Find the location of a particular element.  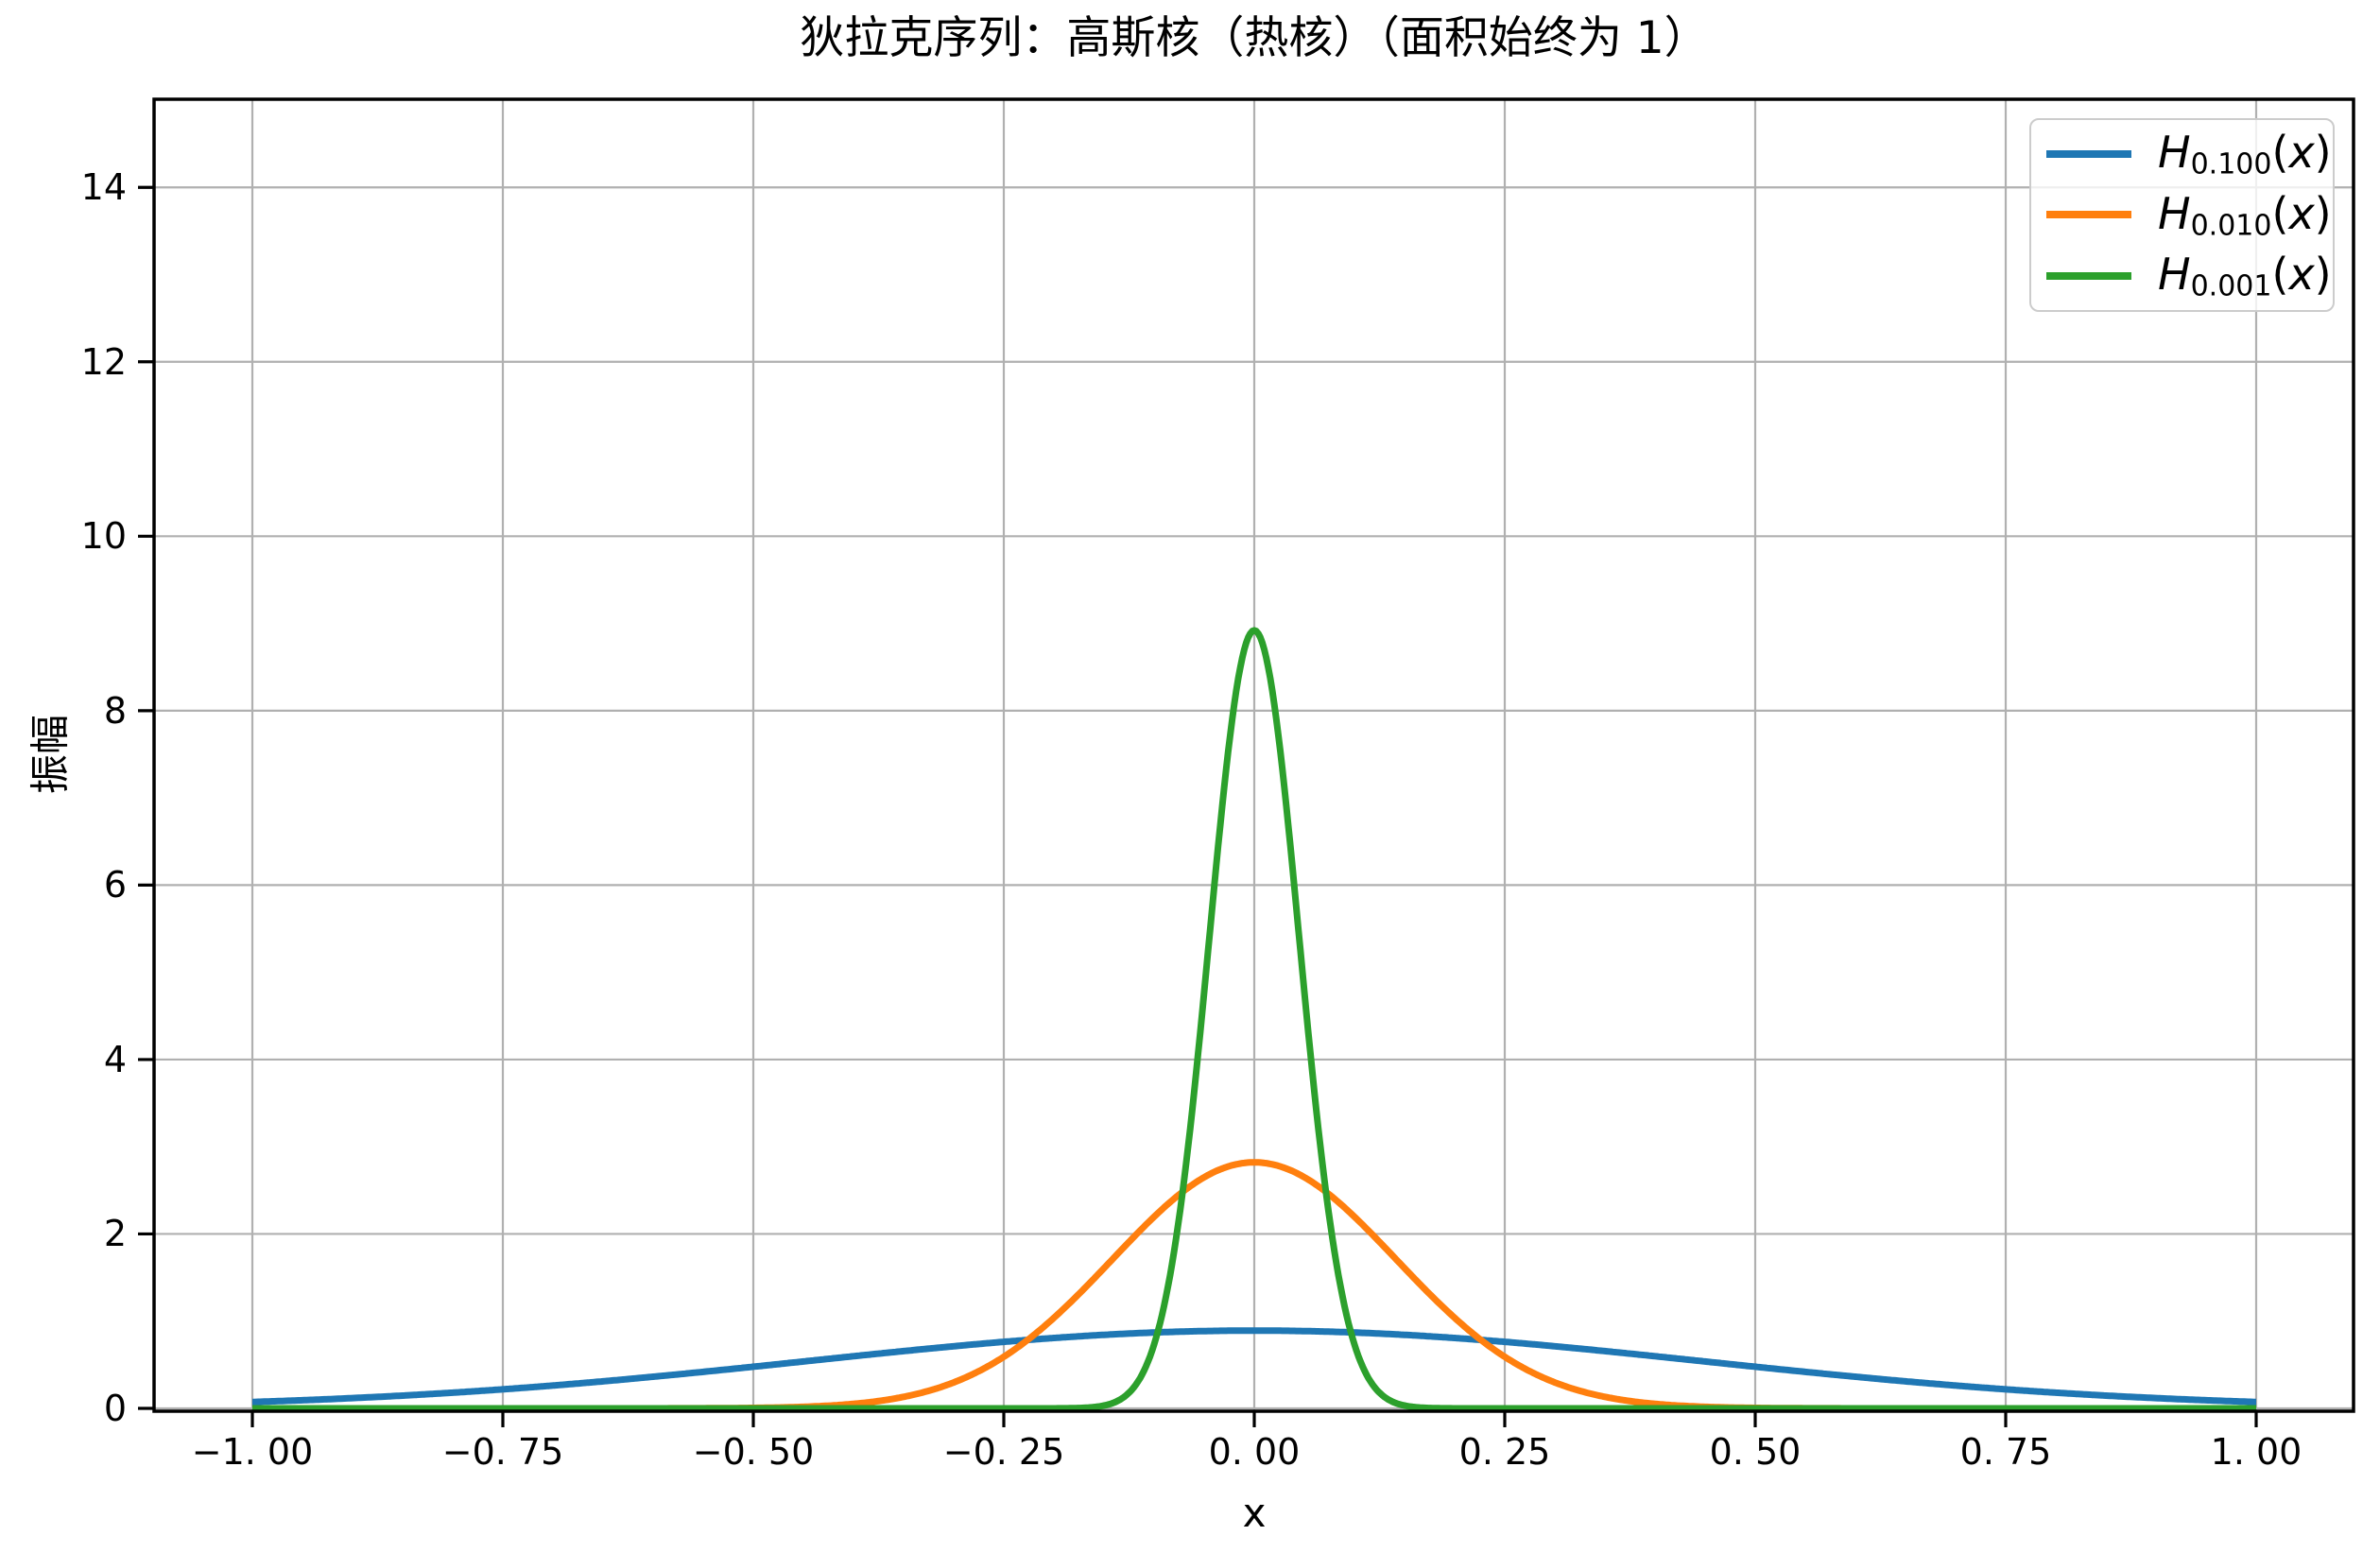

y-axis-label: 振幅 is located at coordinates (50, 754).